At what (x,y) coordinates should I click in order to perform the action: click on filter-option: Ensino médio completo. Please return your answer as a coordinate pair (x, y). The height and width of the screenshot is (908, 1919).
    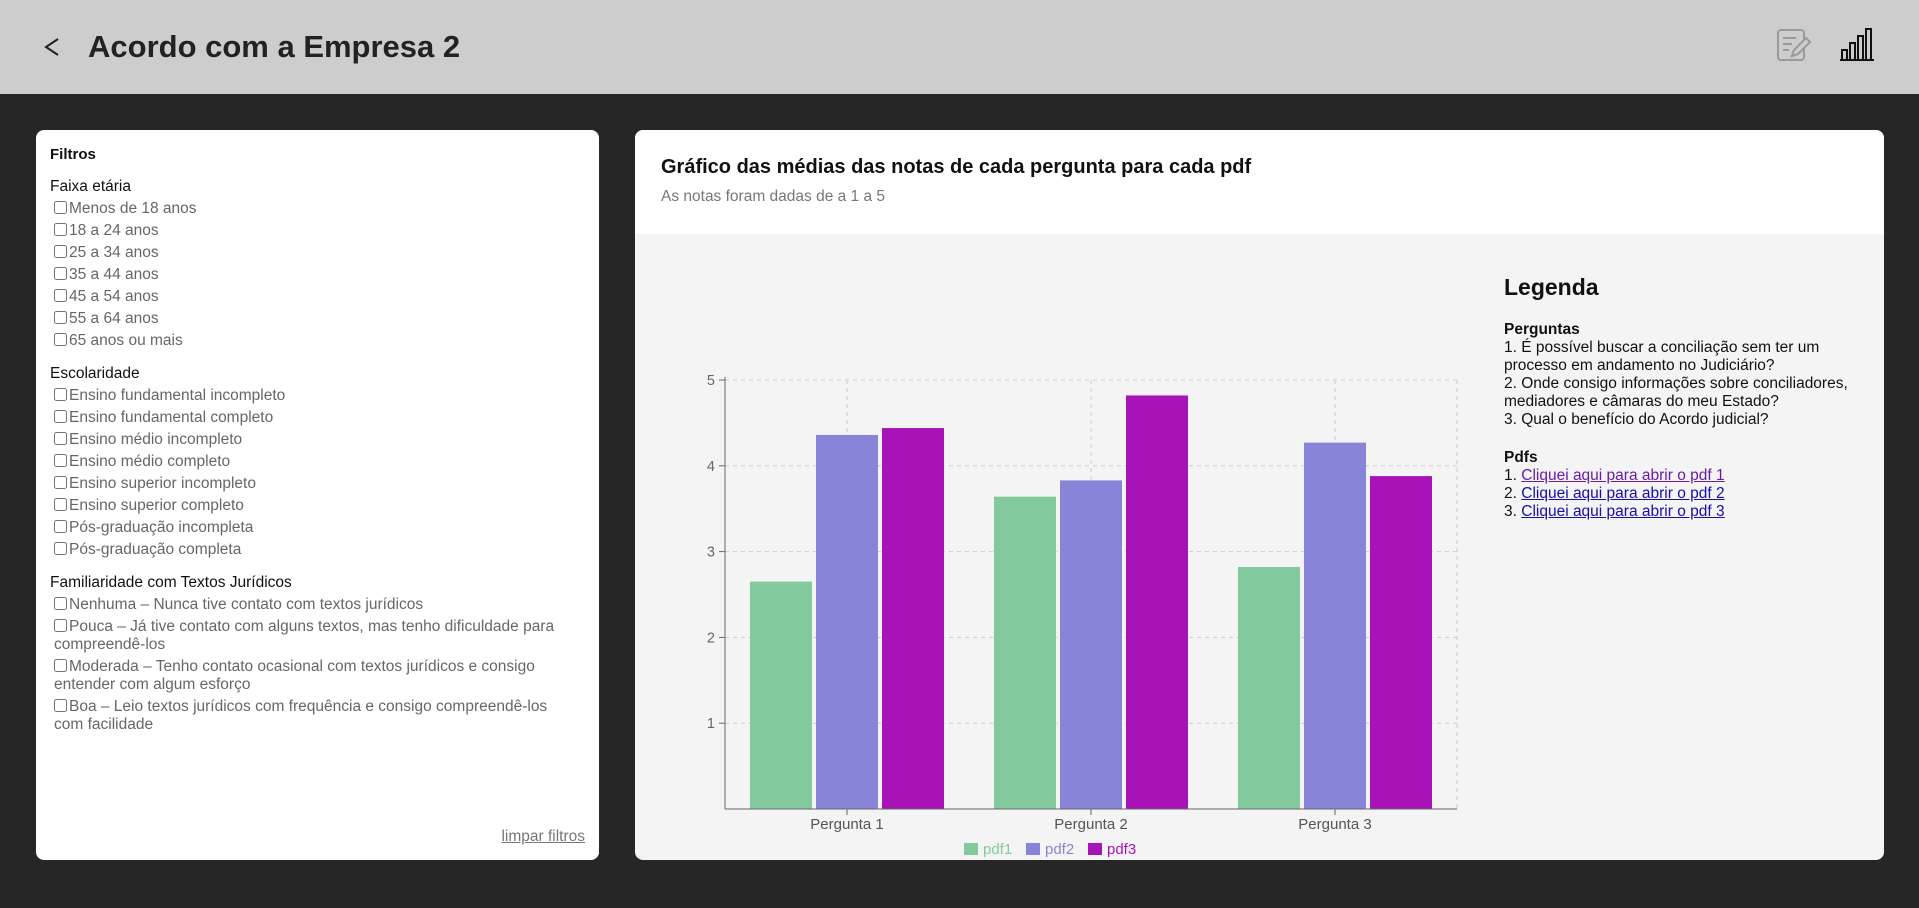
    Looking at the image, I should click on (317, 462).